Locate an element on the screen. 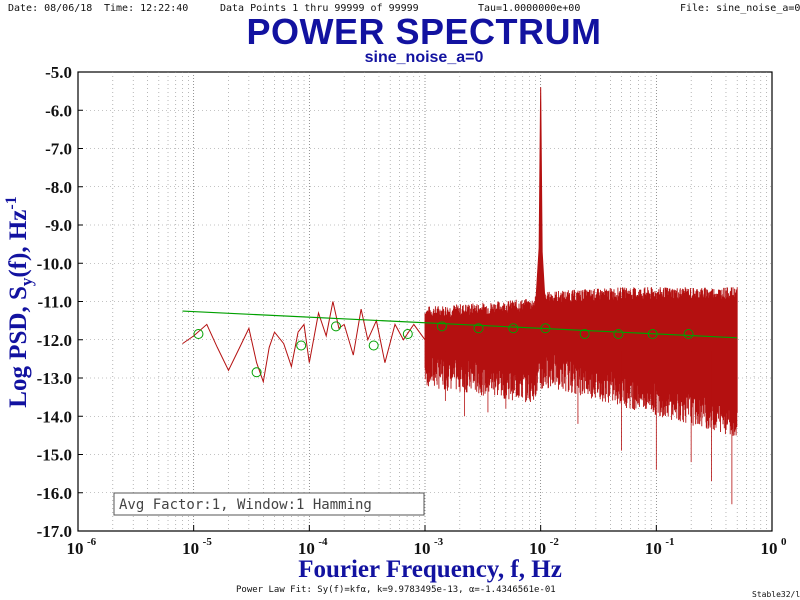 Image resolution: width=800 pixels, height=600 pixels. y-tick-label: -8.0 is located at coordinates (58, 187).